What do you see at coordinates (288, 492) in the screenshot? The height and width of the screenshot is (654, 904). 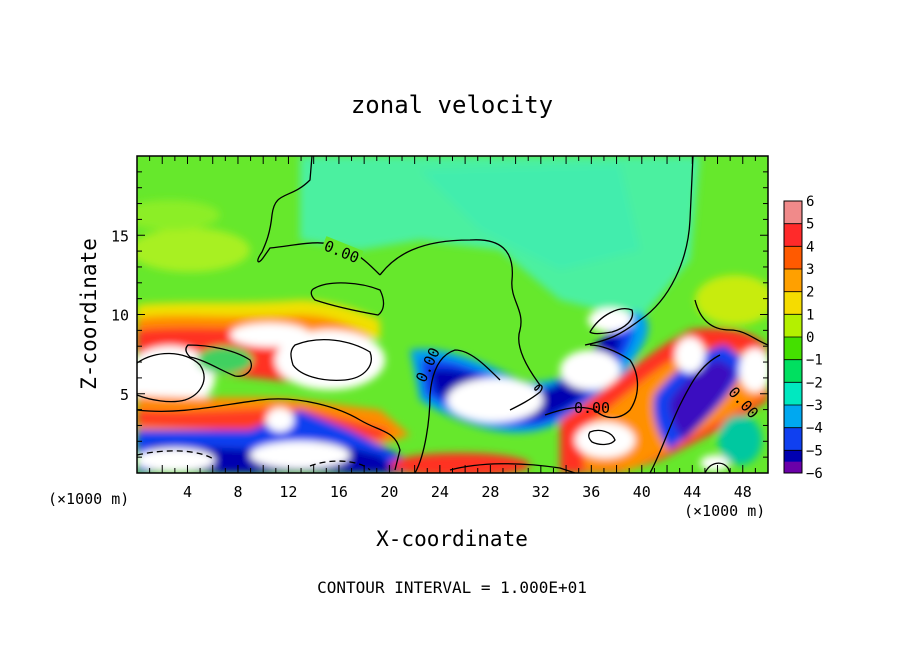 I see `x-tick-label: 12` at bounding box center [288, 492].